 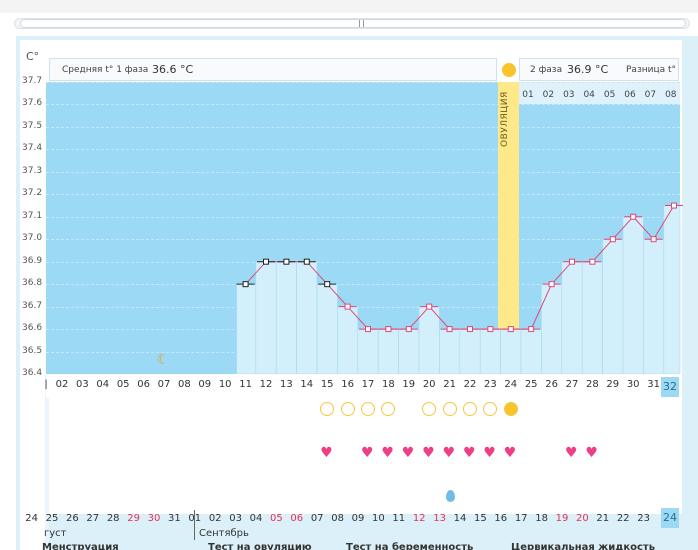 What do you see at coordinates (623, 518) in the screenshot?
I see `calendar-date: 22` at bounding box center [623, 518].